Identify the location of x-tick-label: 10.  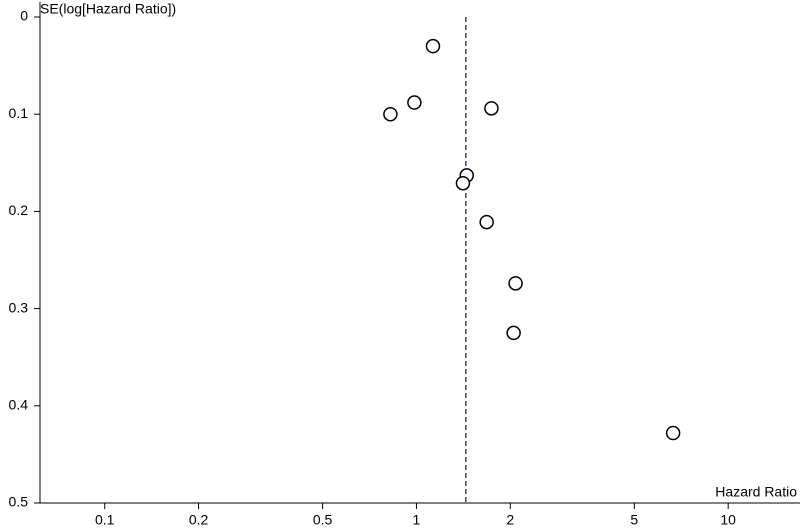
(728, 520).